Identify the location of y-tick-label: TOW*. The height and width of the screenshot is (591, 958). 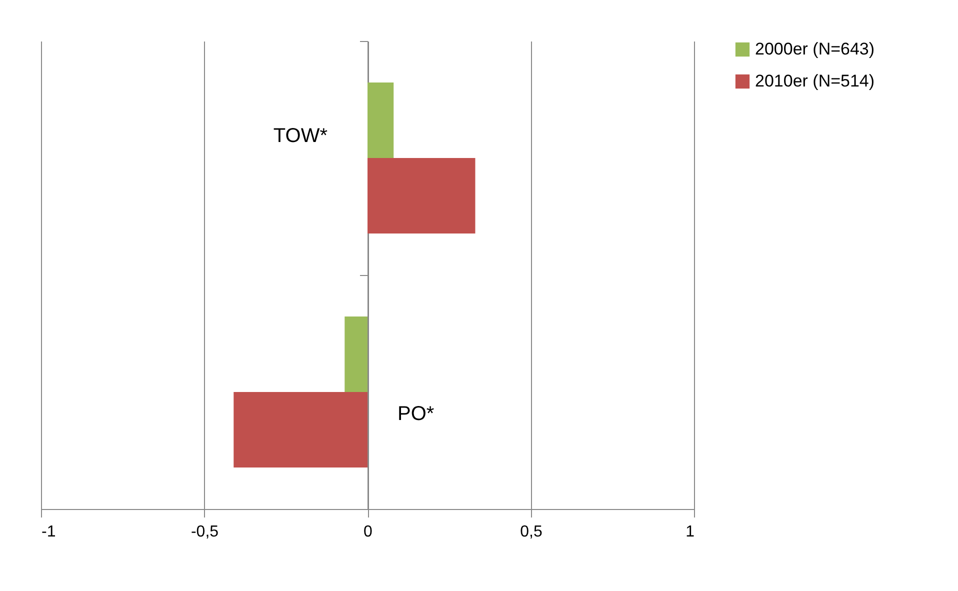
(300, 136).